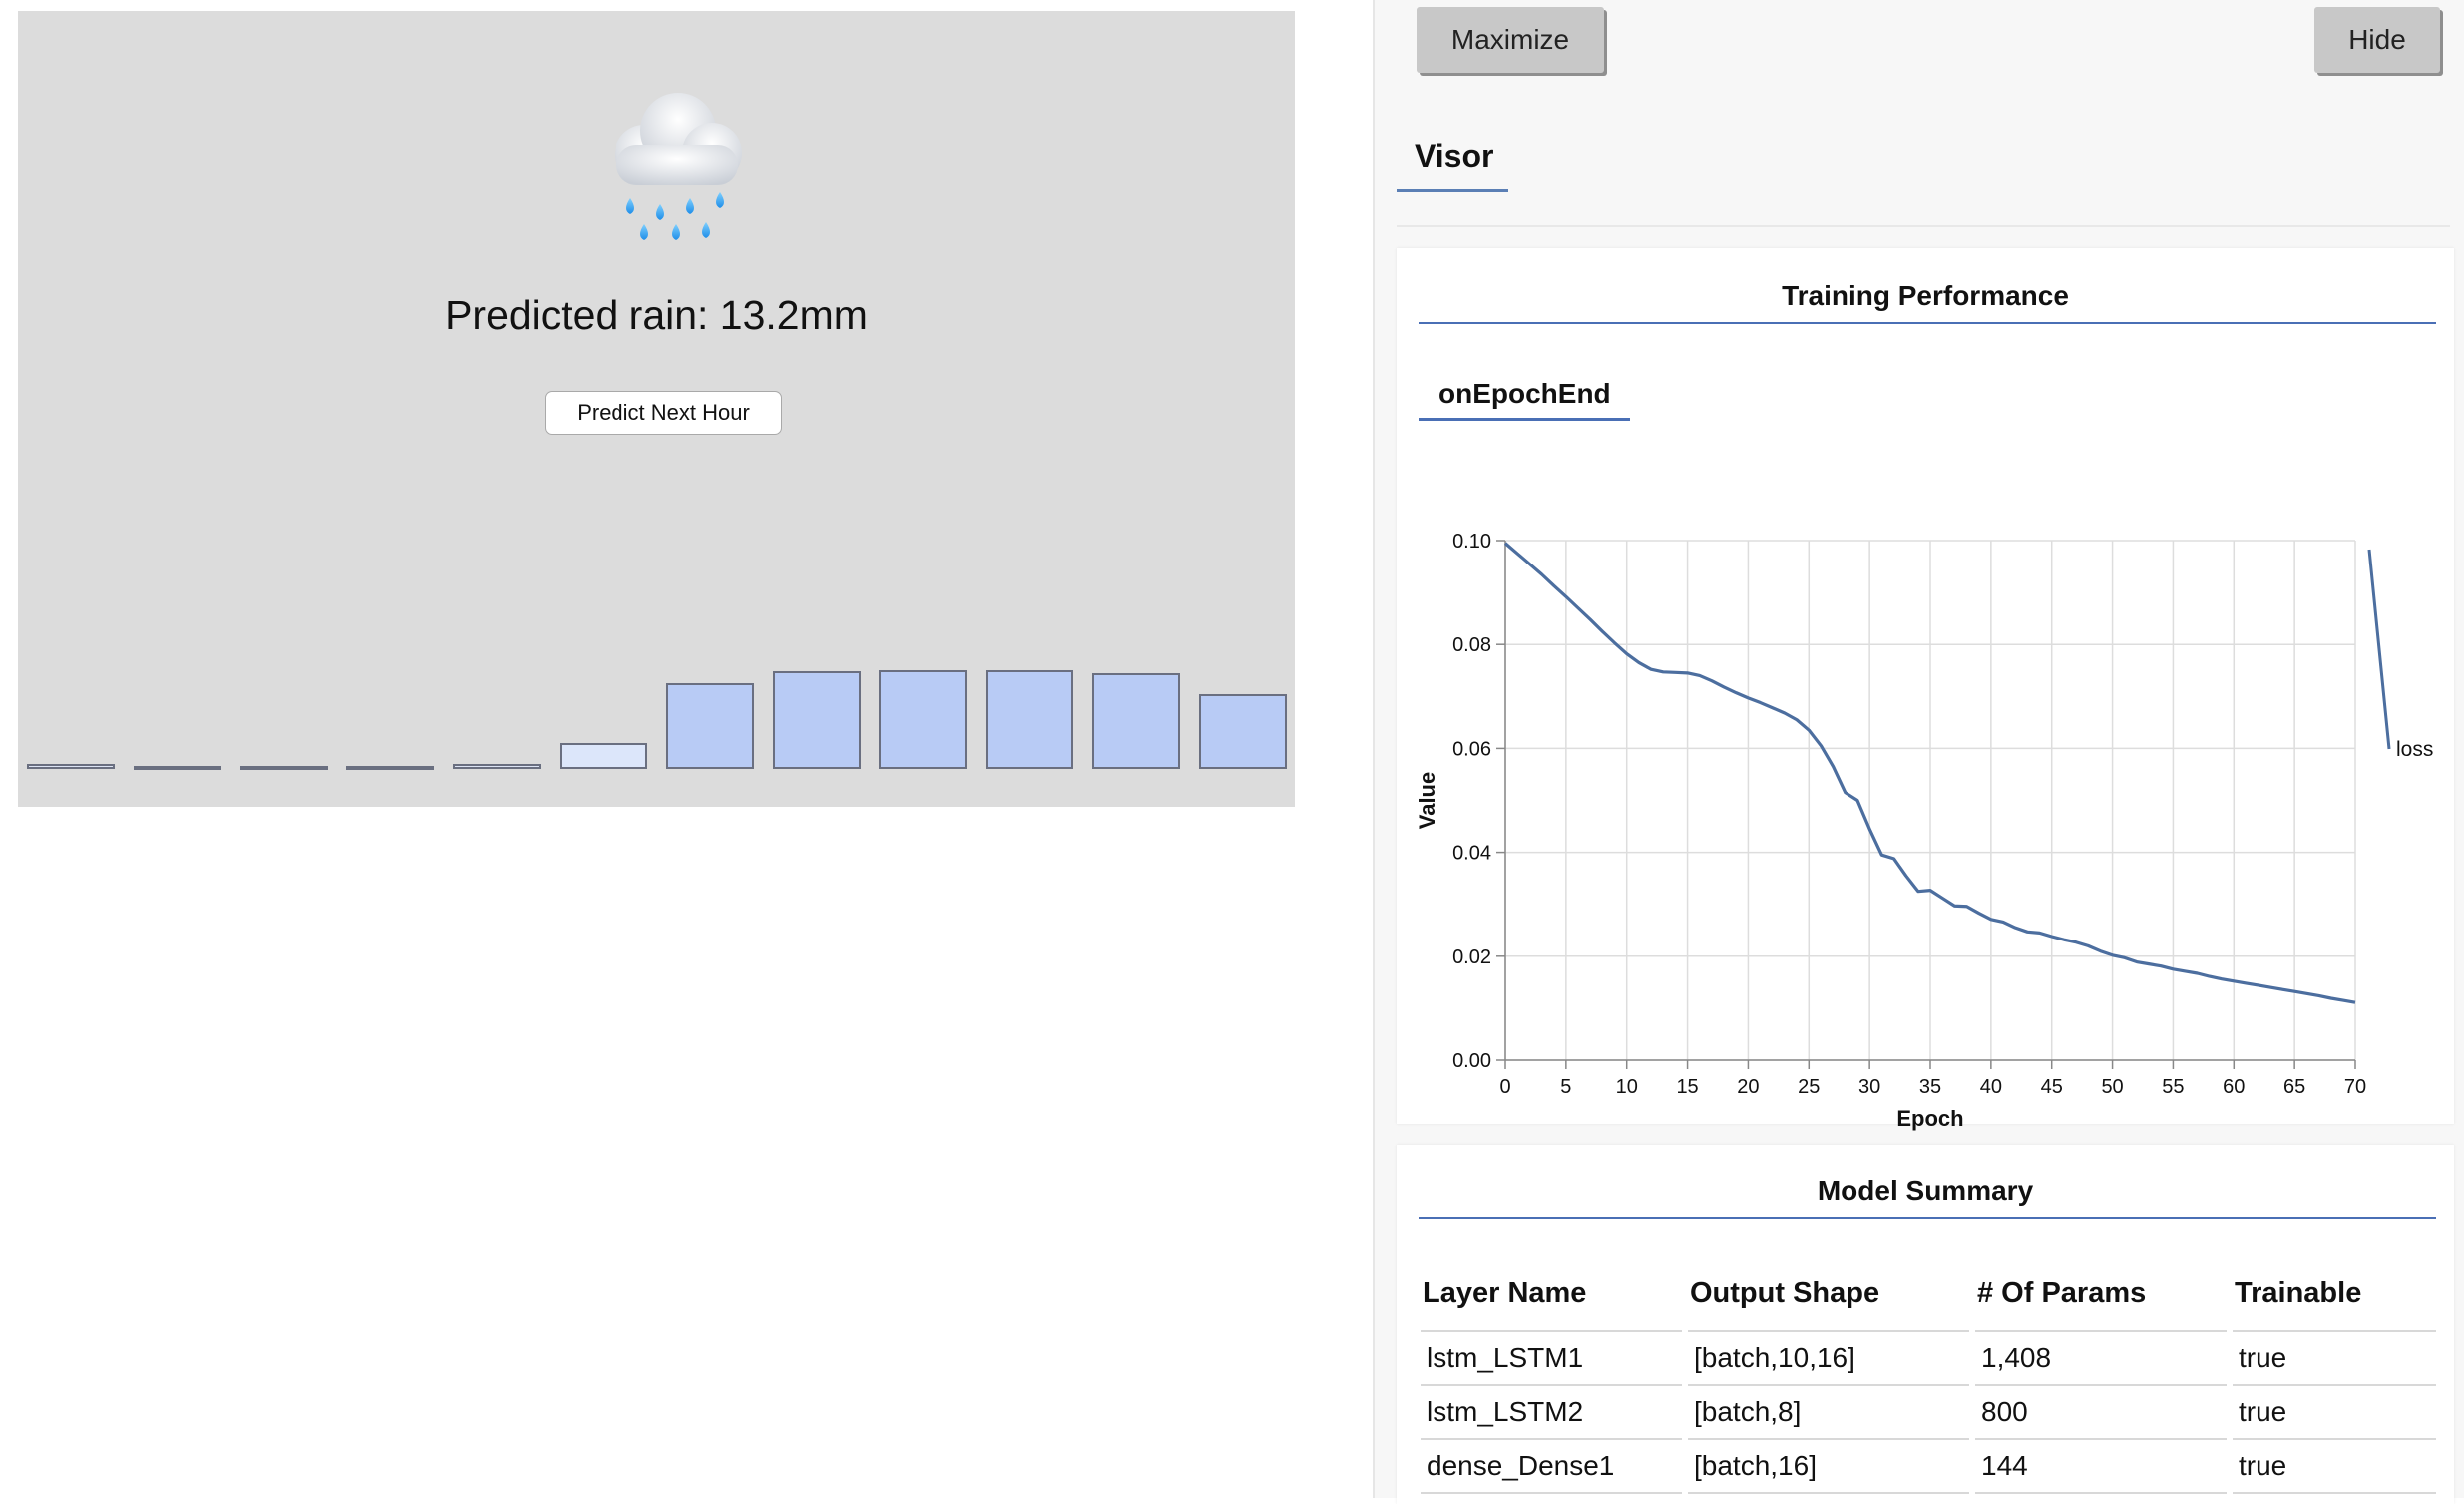  I want to click on tab-on-epoch-end: onEpochEnd, so click(1524, 393).